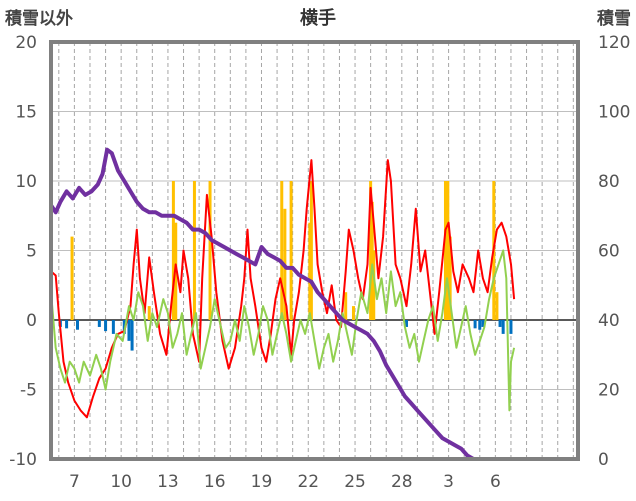 The image size is (636, 501). I want to click on right-tick-label: 80, so click(609, 182).